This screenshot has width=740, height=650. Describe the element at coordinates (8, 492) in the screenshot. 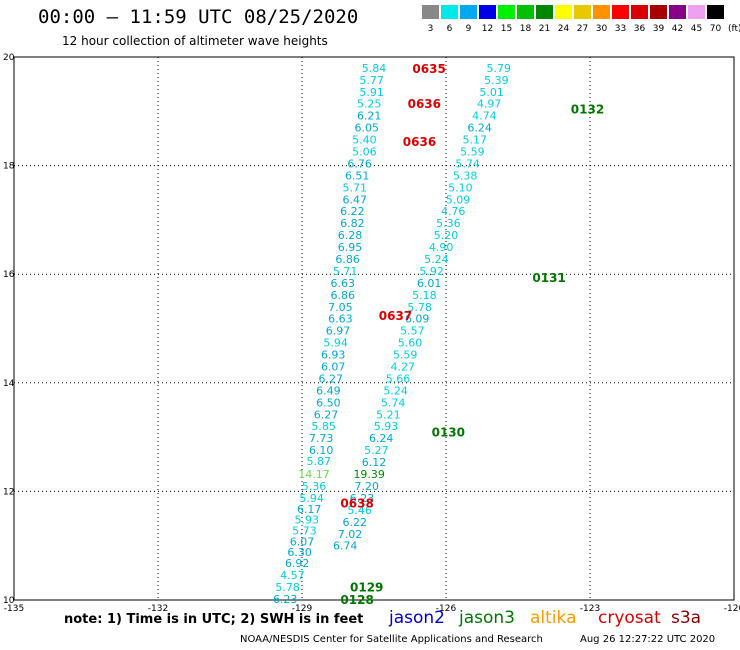

I see `lat-tick-label: 12` at that location.